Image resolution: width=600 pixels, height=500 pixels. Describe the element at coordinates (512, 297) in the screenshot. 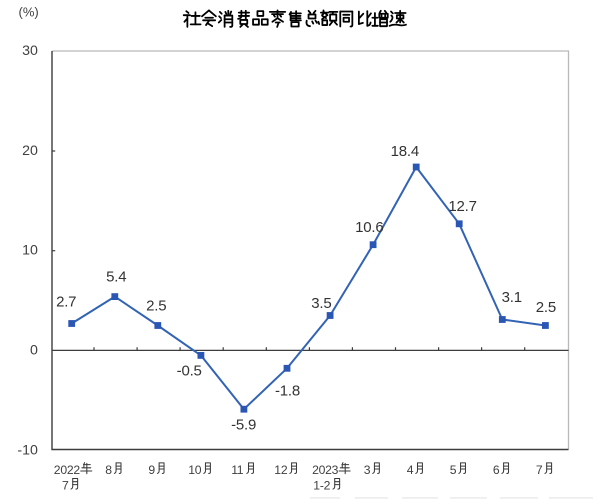

I see `svg-text: 3.1` at that location.